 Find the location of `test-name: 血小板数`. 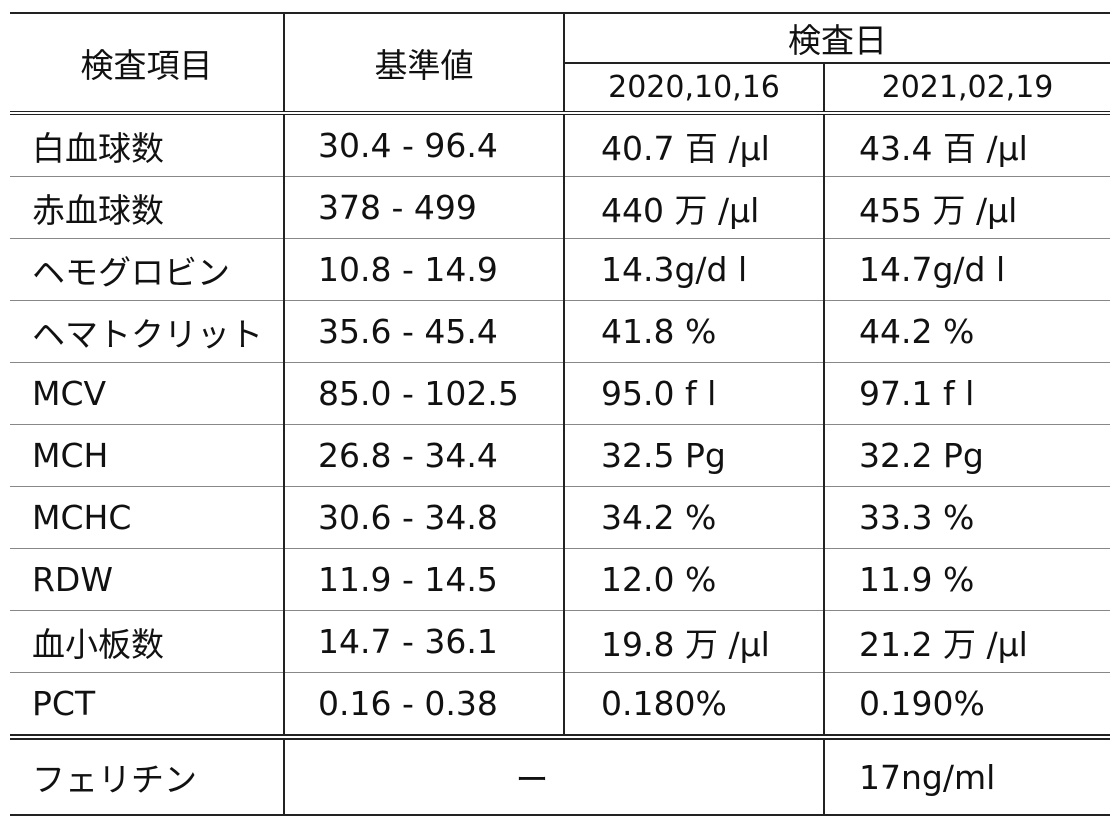

test-name: 血小板数 is located at coordinates (147, 641).